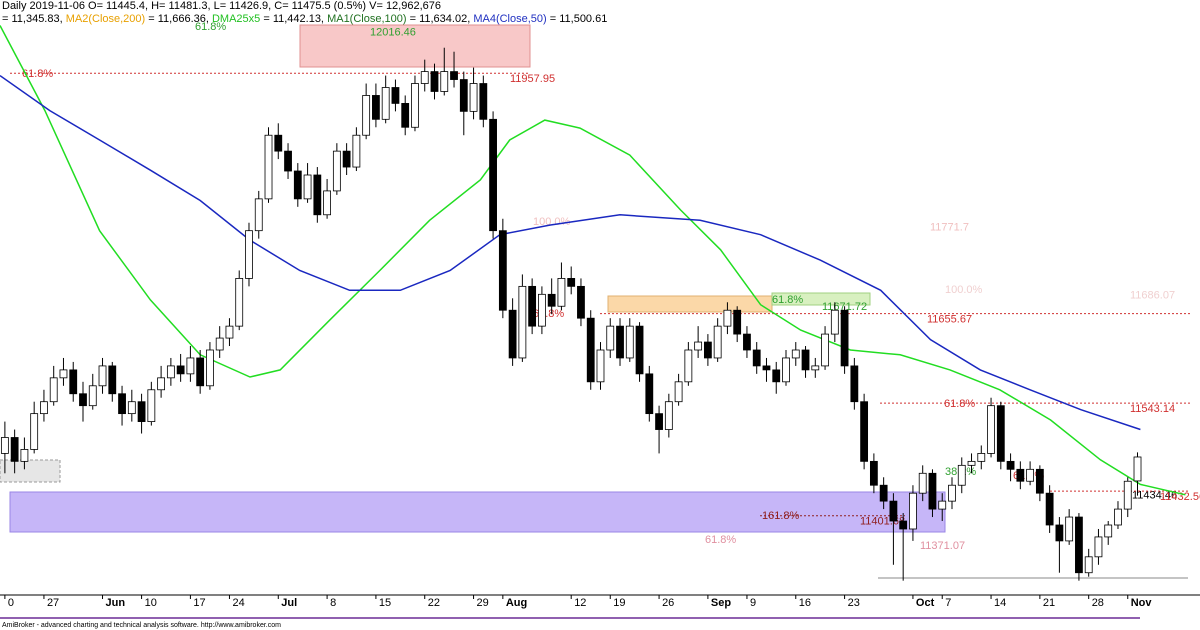 The width and height of the screenshot is (1200, 630). What do you see at coordinates (289, 603) in the screenshot?
I see `x-tick-label: Jul` at bounding box center [289, 603].